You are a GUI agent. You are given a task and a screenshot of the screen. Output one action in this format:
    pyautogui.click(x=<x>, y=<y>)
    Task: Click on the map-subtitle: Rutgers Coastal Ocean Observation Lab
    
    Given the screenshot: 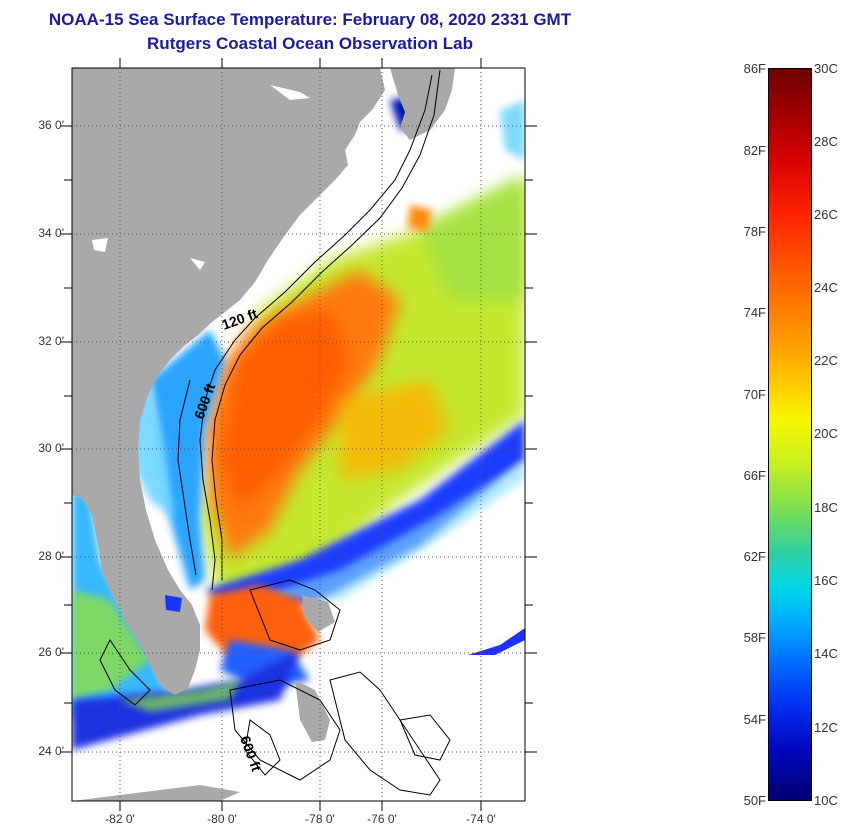 What is the action you would take?
    pyautogui.click(x=310, y=43)
    